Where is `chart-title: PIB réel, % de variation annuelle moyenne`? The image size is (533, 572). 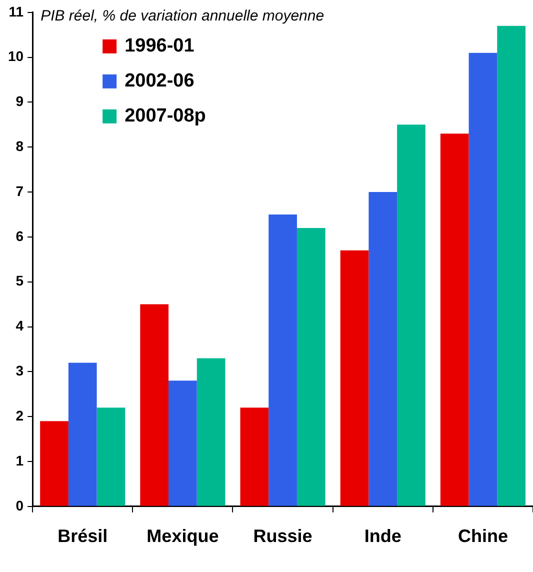
chart-title: PIB réel, % de variation annuelle moyenne is located at coordinates (182, 16).